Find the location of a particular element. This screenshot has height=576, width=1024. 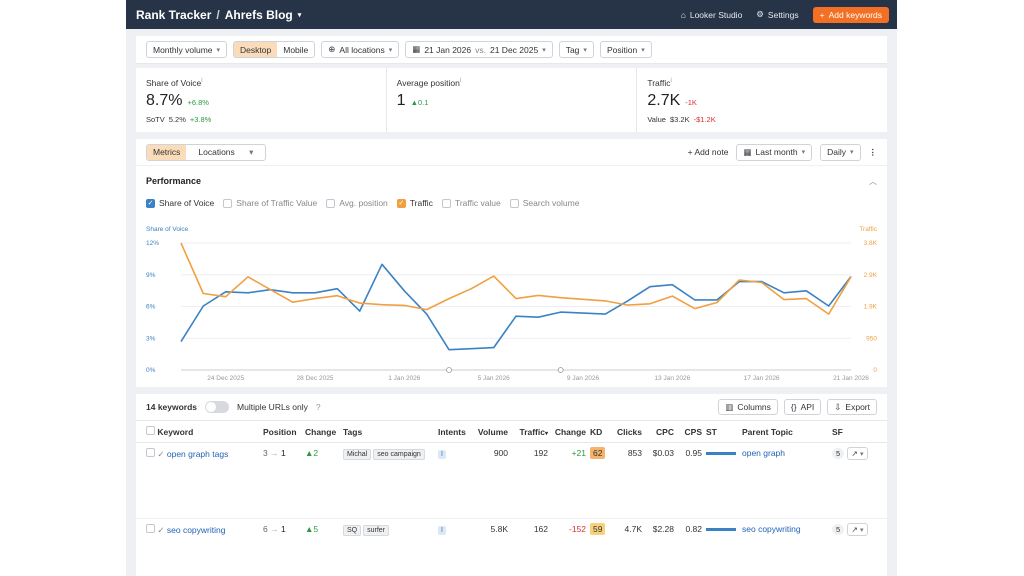

parent-topic-link: seo copywriting is located at coordinates (771, 529).